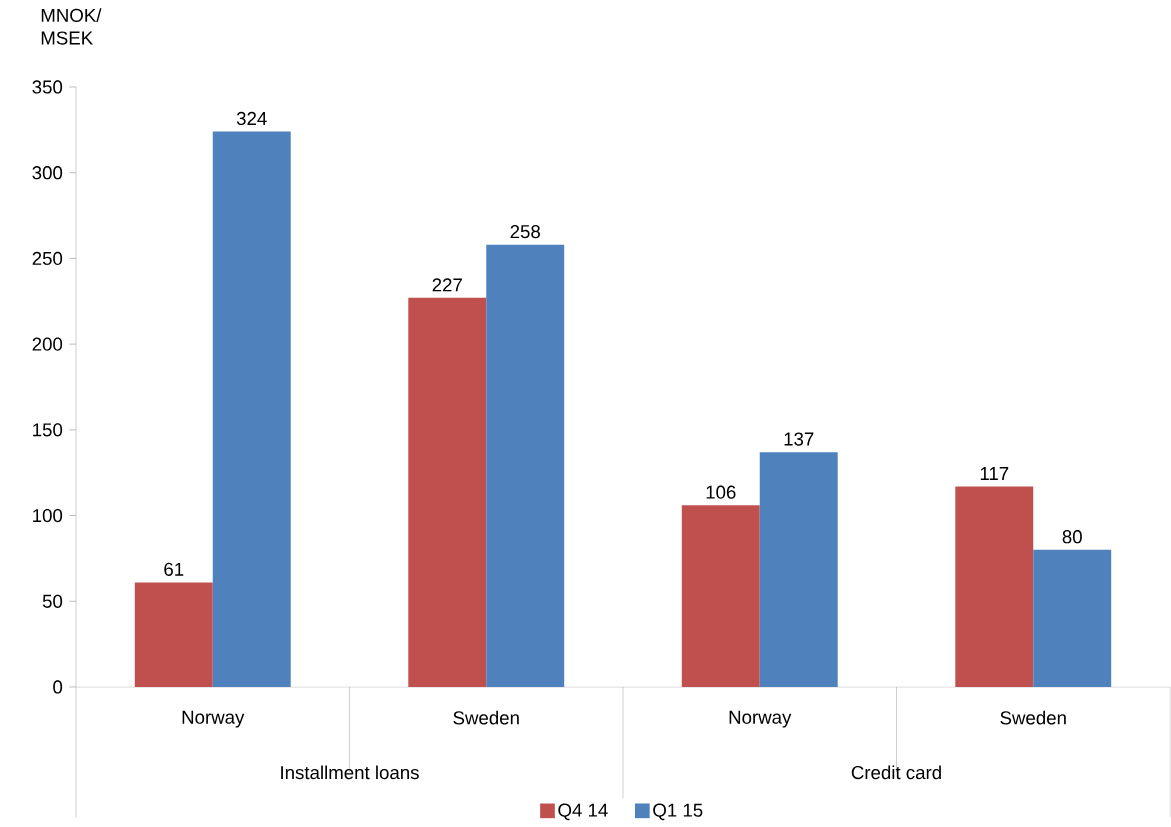 The width and height of the screenshot is (1171, 827). I want to click on data-label: 227, so click(447, 285).